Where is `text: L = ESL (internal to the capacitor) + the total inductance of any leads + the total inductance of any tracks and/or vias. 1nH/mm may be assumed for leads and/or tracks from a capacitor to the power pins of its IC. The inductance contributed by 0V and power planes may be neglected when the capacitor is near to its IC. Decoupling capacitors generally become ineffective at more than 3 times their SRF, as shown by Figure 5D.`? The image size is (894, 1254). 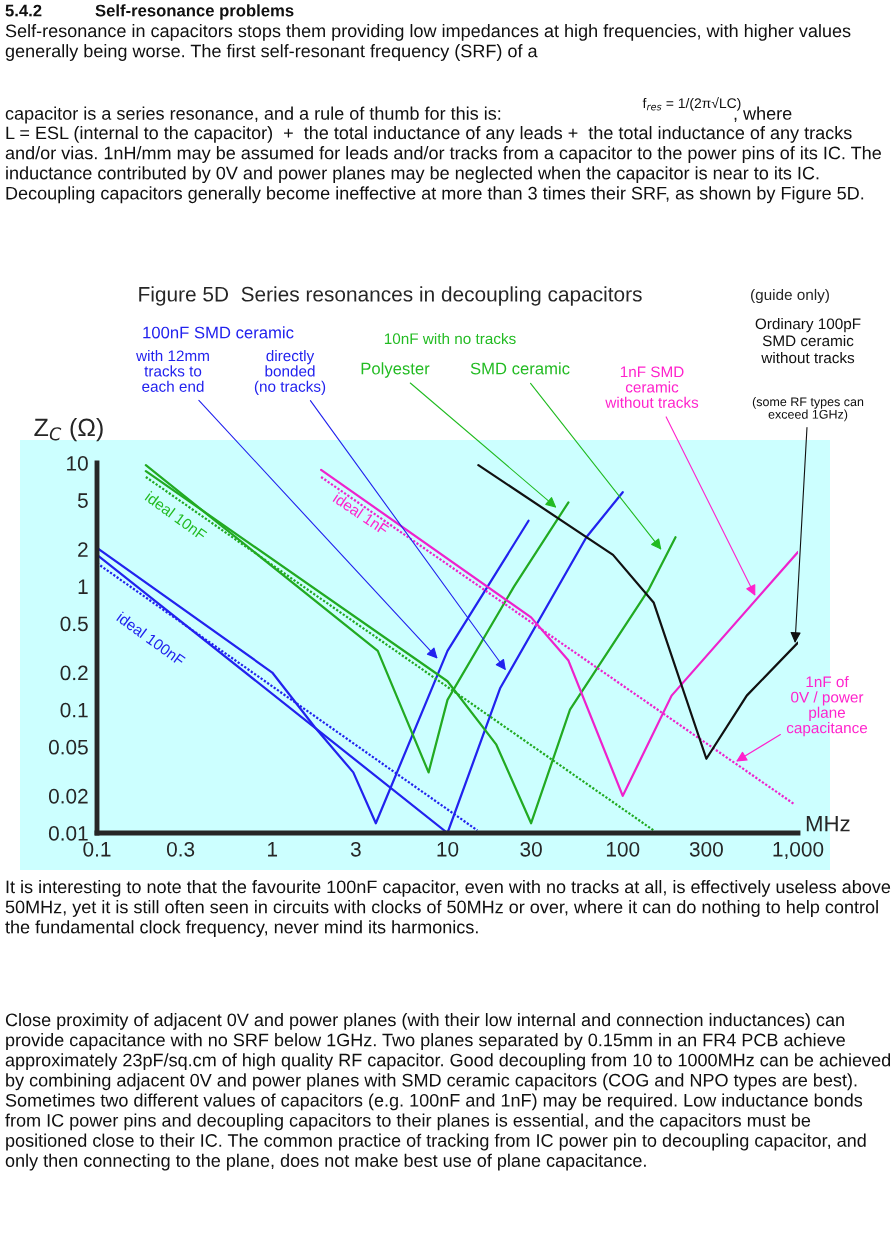
text: L = ESL (internal to the capacitor) + the total inductance of any leads + the total inductance of any tracks and/or vias. 1nH/mm may be assumed for leads and/or tracks from a capacitor to the power pins of its IC. The inductance contributed by 0V and power planes may be neglected when the capacitor is near to its IC. Decoupling capacitors generally become ineffective at more than 3 times their SRF, as shown by Figure 5D. is located at coordinates (443, 165).